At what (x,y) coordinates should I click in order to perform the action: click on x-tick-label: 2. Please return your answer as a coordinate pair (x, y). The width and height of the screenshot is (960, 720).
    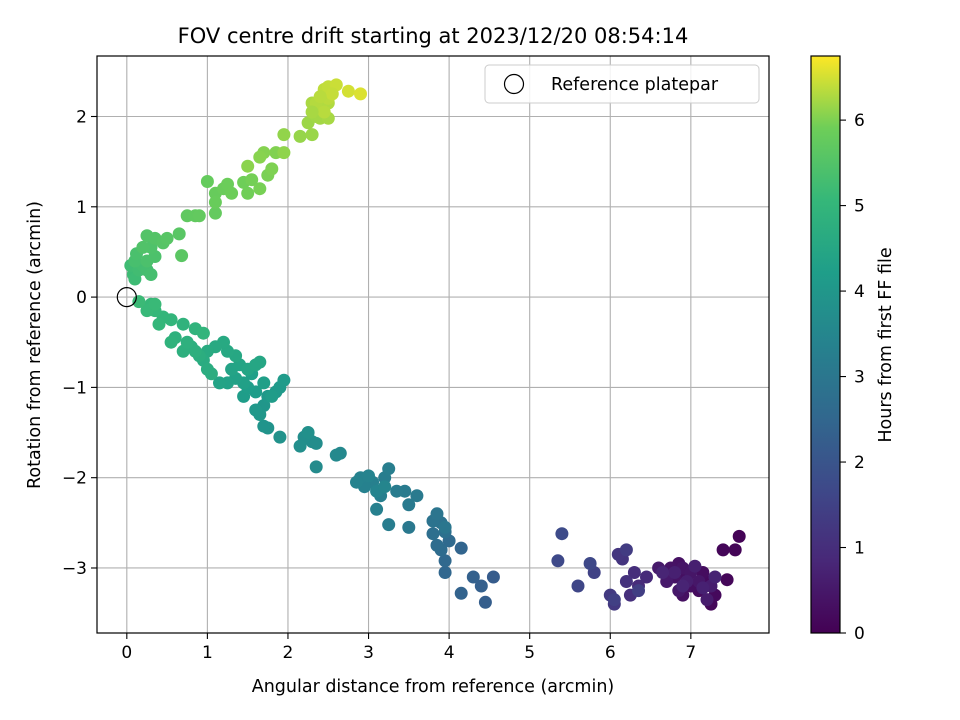
    Looking at the image, I should click on (288, 653).